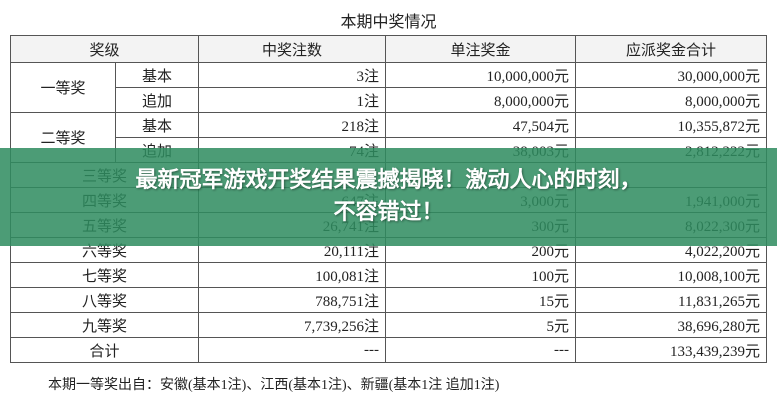 The height and width of the screenshot is (400, 777). Describe the element at coordinates (105, 250) in the screenshot. I see `level-cell: 六等奖` at that location.